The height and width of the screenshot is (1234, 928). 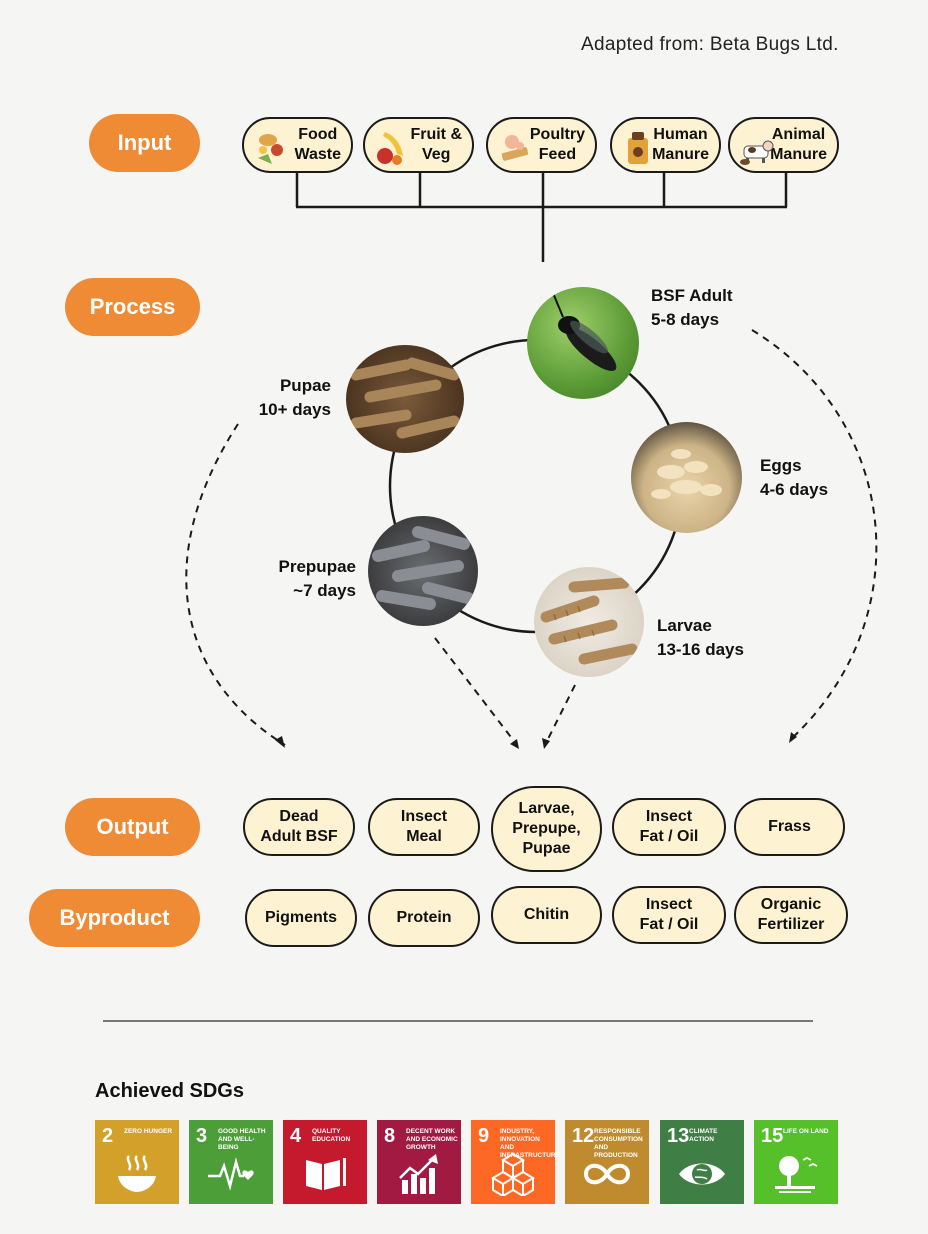 I want to click on prepupae-icon, so click(x=423, y=568).